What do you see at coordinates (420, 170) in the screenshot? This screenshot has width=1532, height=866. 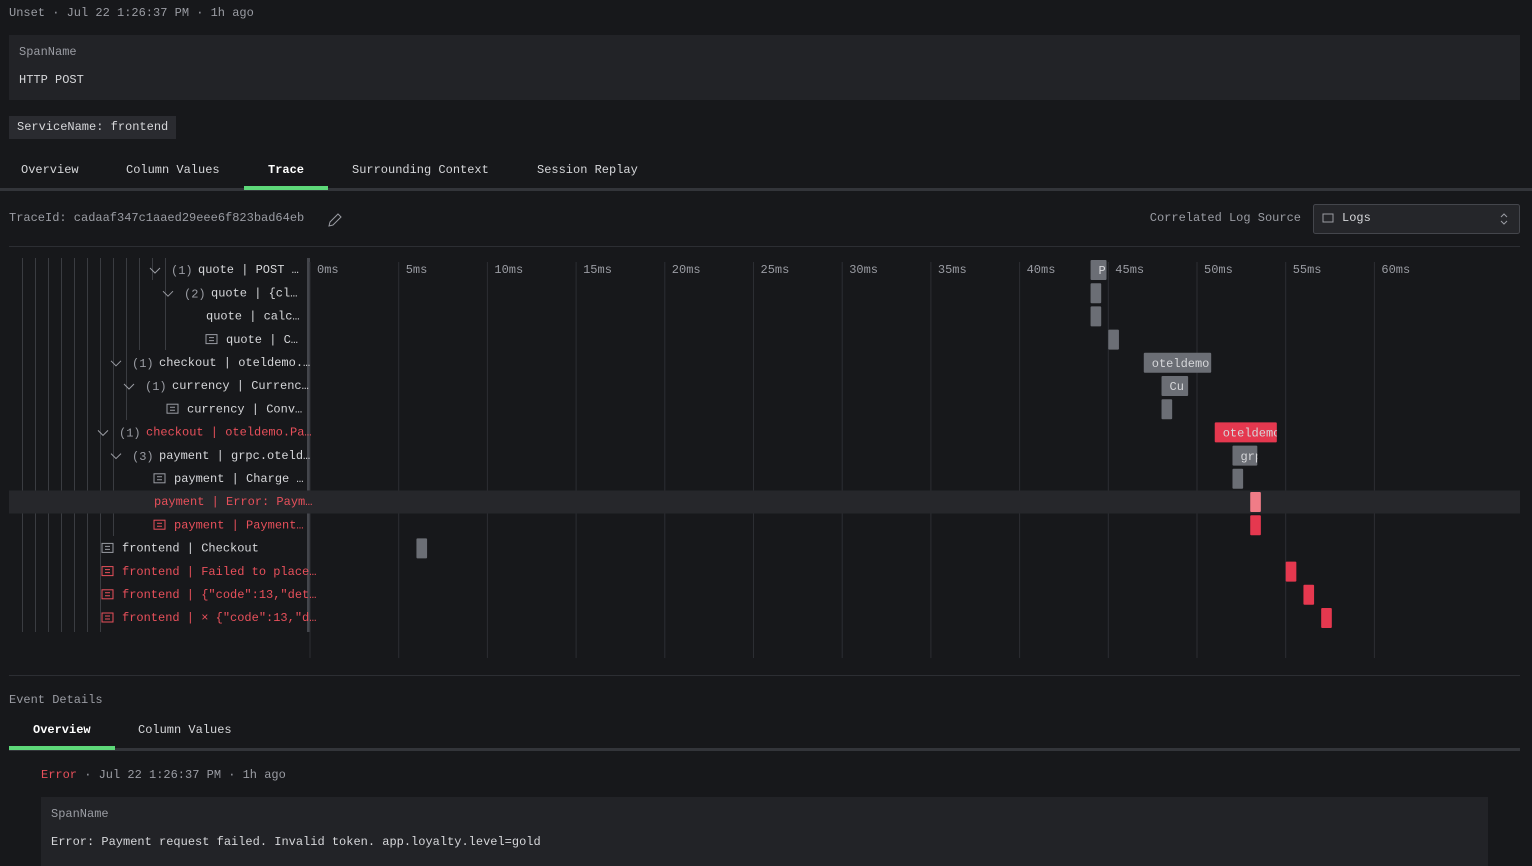 I see `tab: Surrounding Context` at bounding box center [420, 170].